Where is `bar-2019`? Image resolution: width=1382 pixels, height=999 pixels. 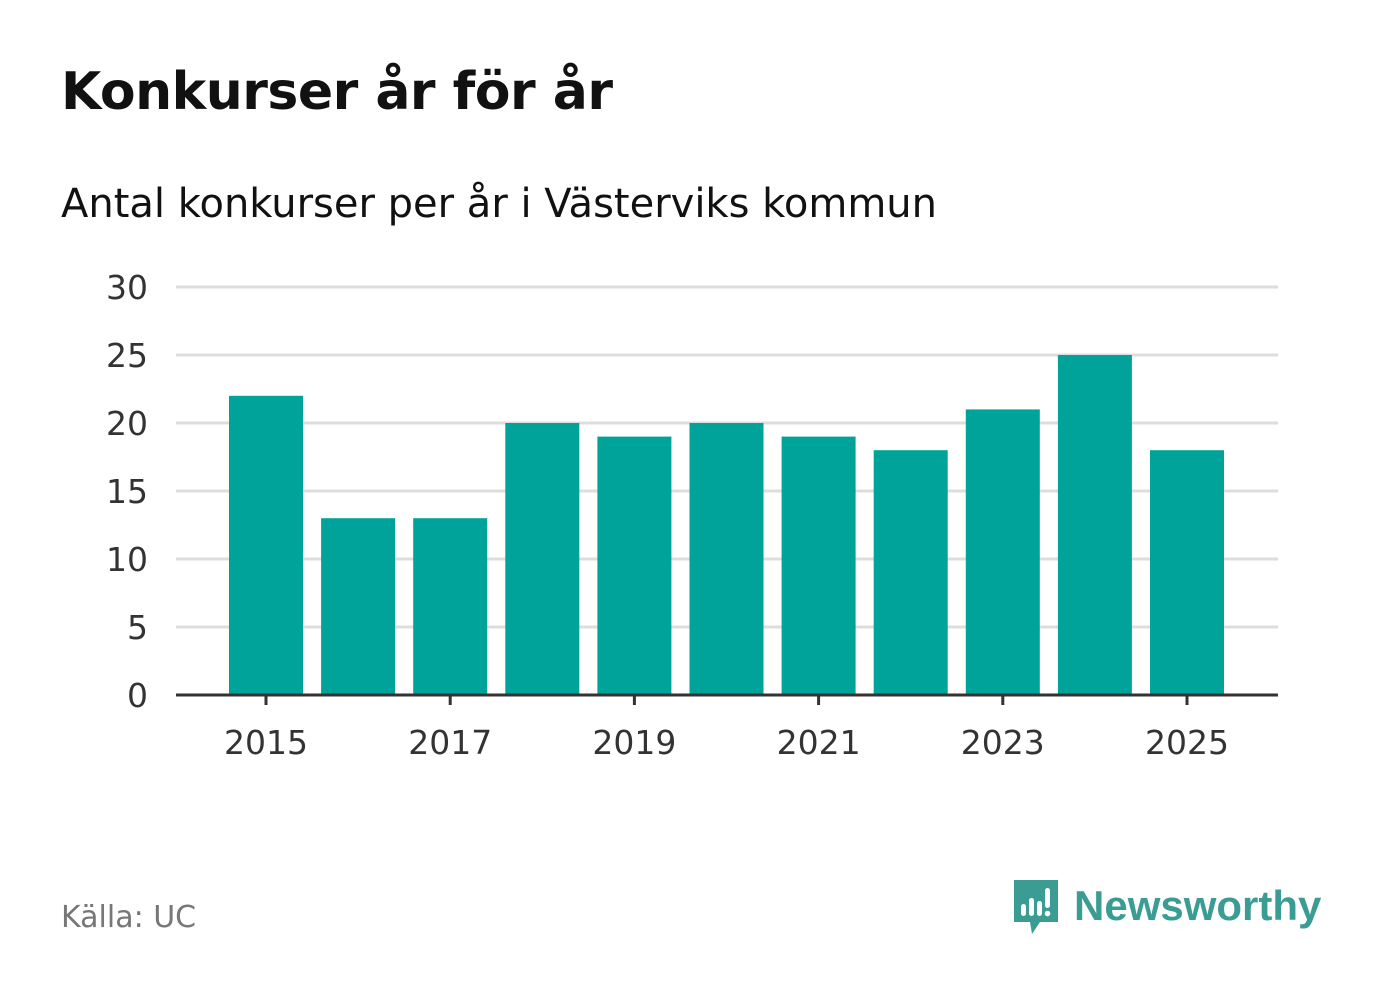 bar-2019 is located at coordinates (634, 565).